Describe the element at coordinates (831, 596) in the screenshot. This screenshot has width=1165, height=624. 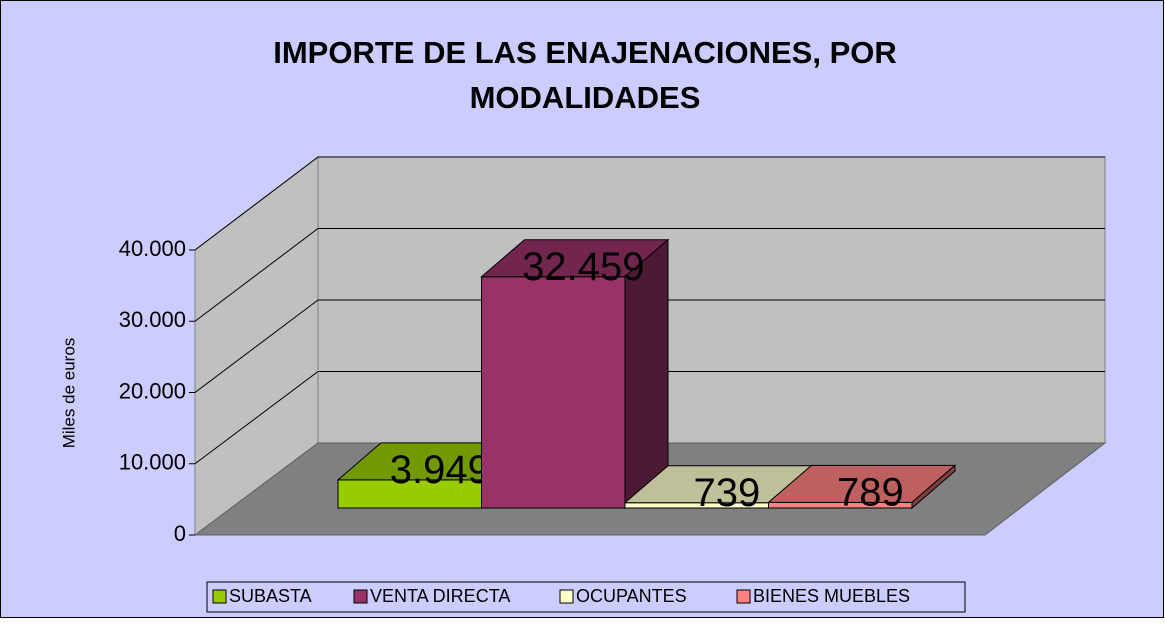
I see `legend-label: BIENES MUEBLES` at that location.